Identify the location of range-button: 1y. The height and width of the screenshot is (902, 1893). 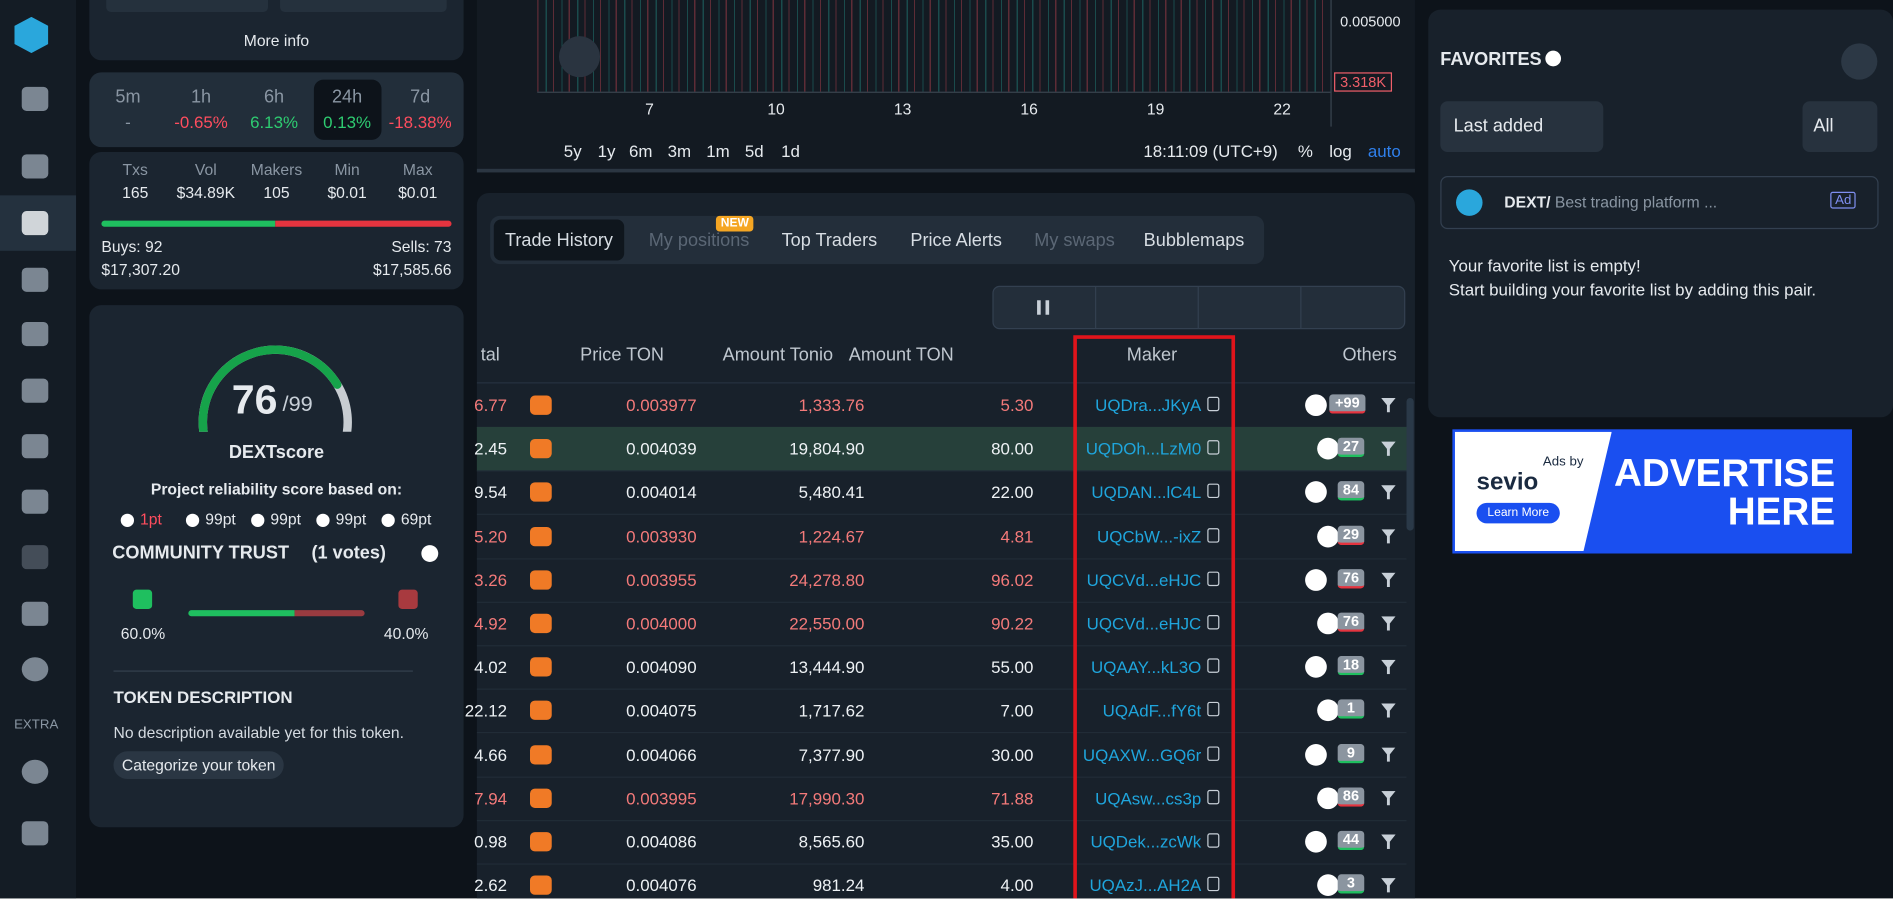
(606, 151).